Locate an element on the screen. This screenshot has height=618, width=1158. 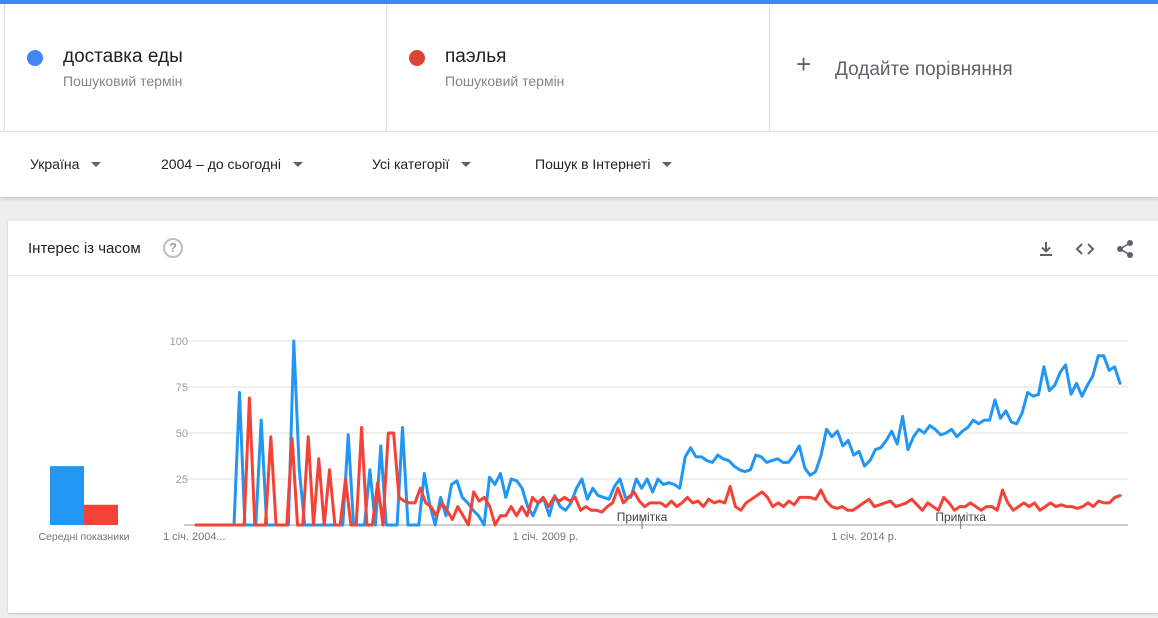
top-accent-line is located at coordinates (579, 2).